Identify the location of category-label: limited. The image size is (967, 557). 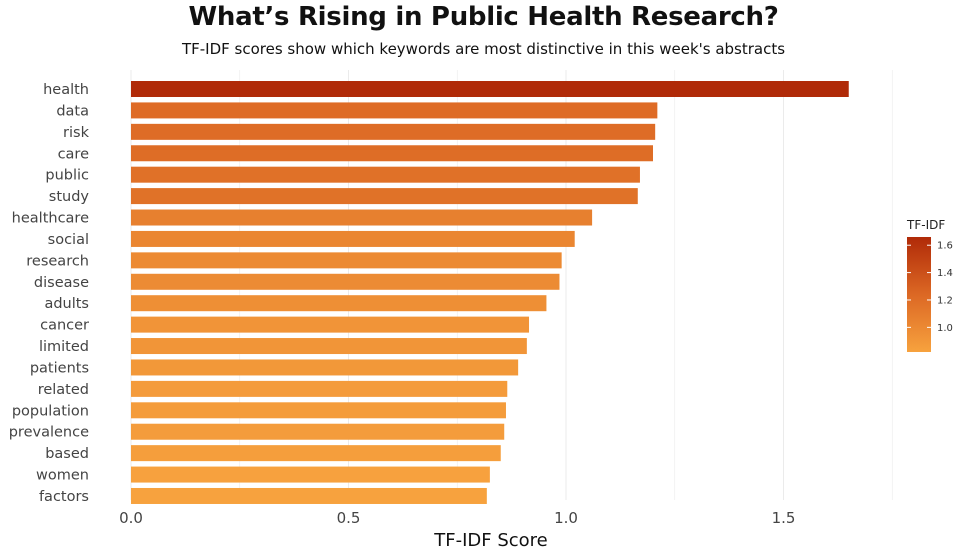
(64, 347).